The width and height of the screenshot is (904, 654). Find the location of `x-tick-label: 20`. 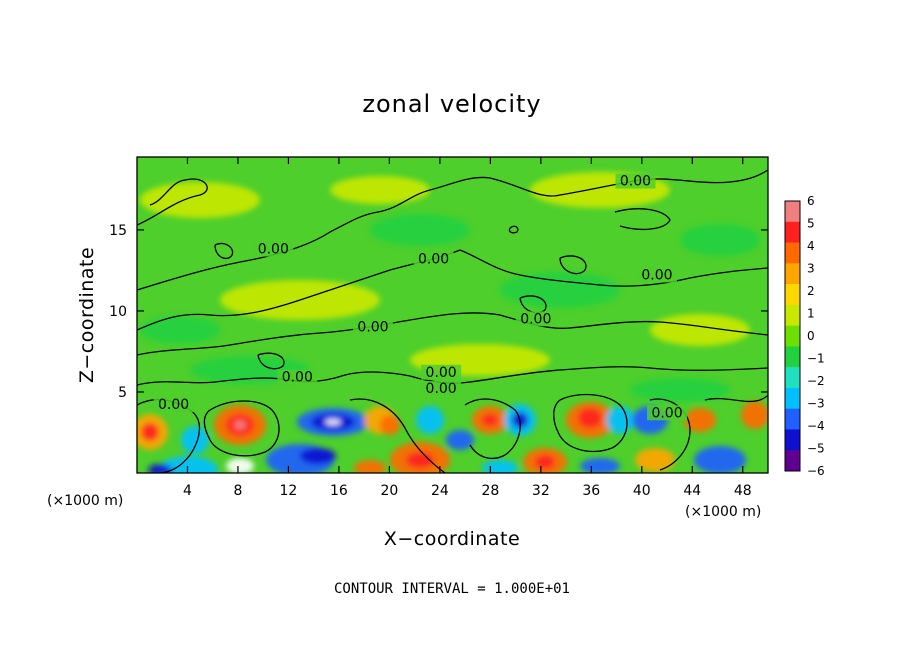

x-tick-label: 20 is located at coordinates (389, 491).